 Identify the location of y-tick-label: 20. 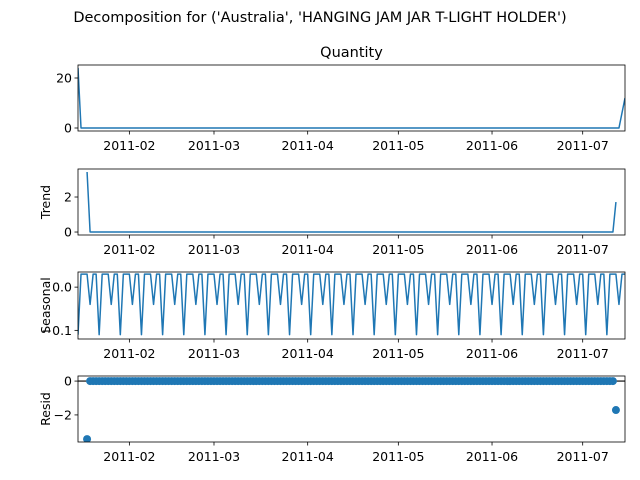
(64, 78).